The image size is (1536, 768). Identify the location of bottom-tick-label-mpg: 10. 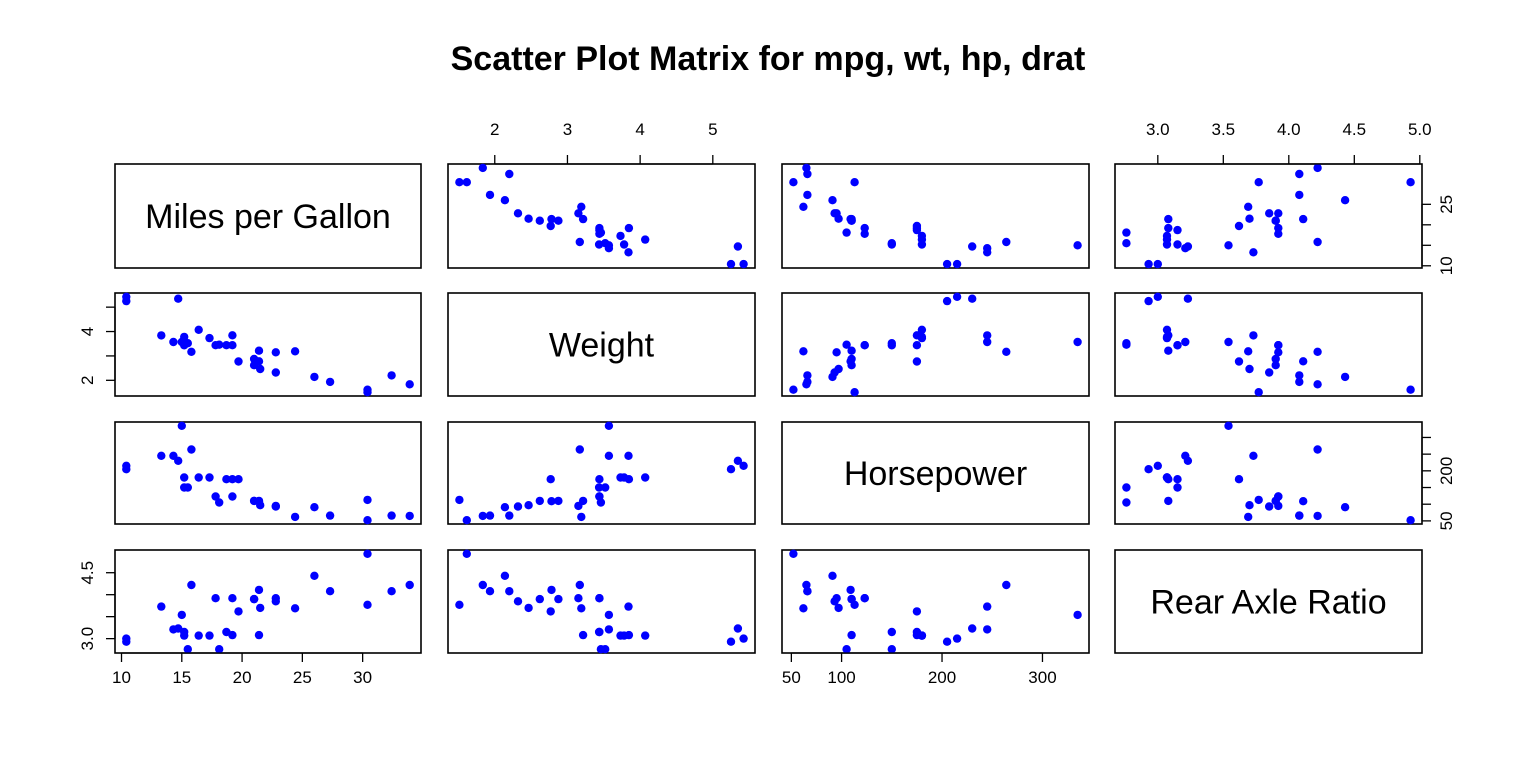
(121, 677).